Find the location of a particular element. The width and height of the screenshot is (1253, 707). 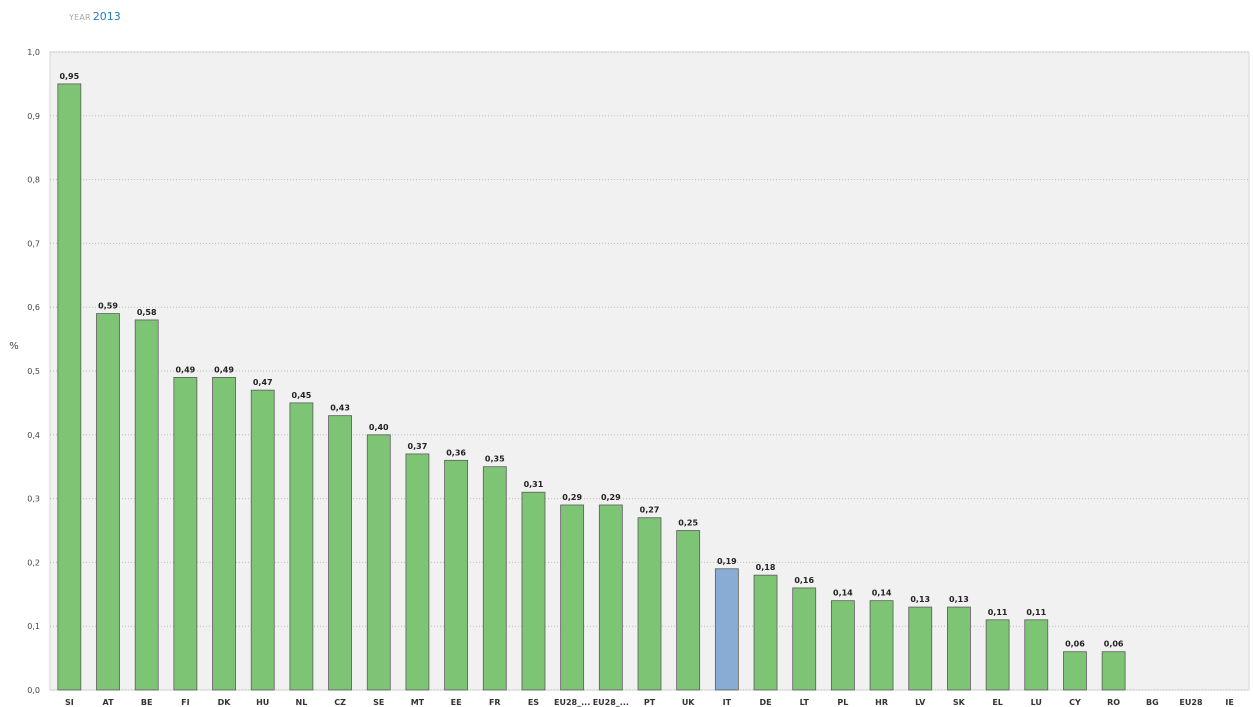

year-label: YEAR is located at coordinates (80, 17).